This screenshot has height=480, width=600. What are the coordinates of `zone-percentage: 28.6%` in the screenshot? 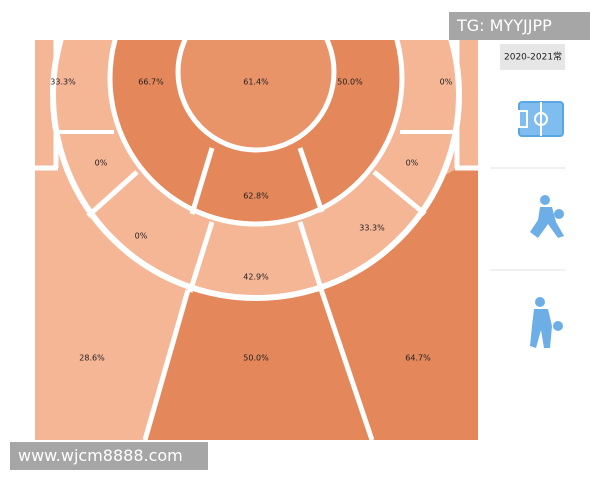 It's located at (92, 358).